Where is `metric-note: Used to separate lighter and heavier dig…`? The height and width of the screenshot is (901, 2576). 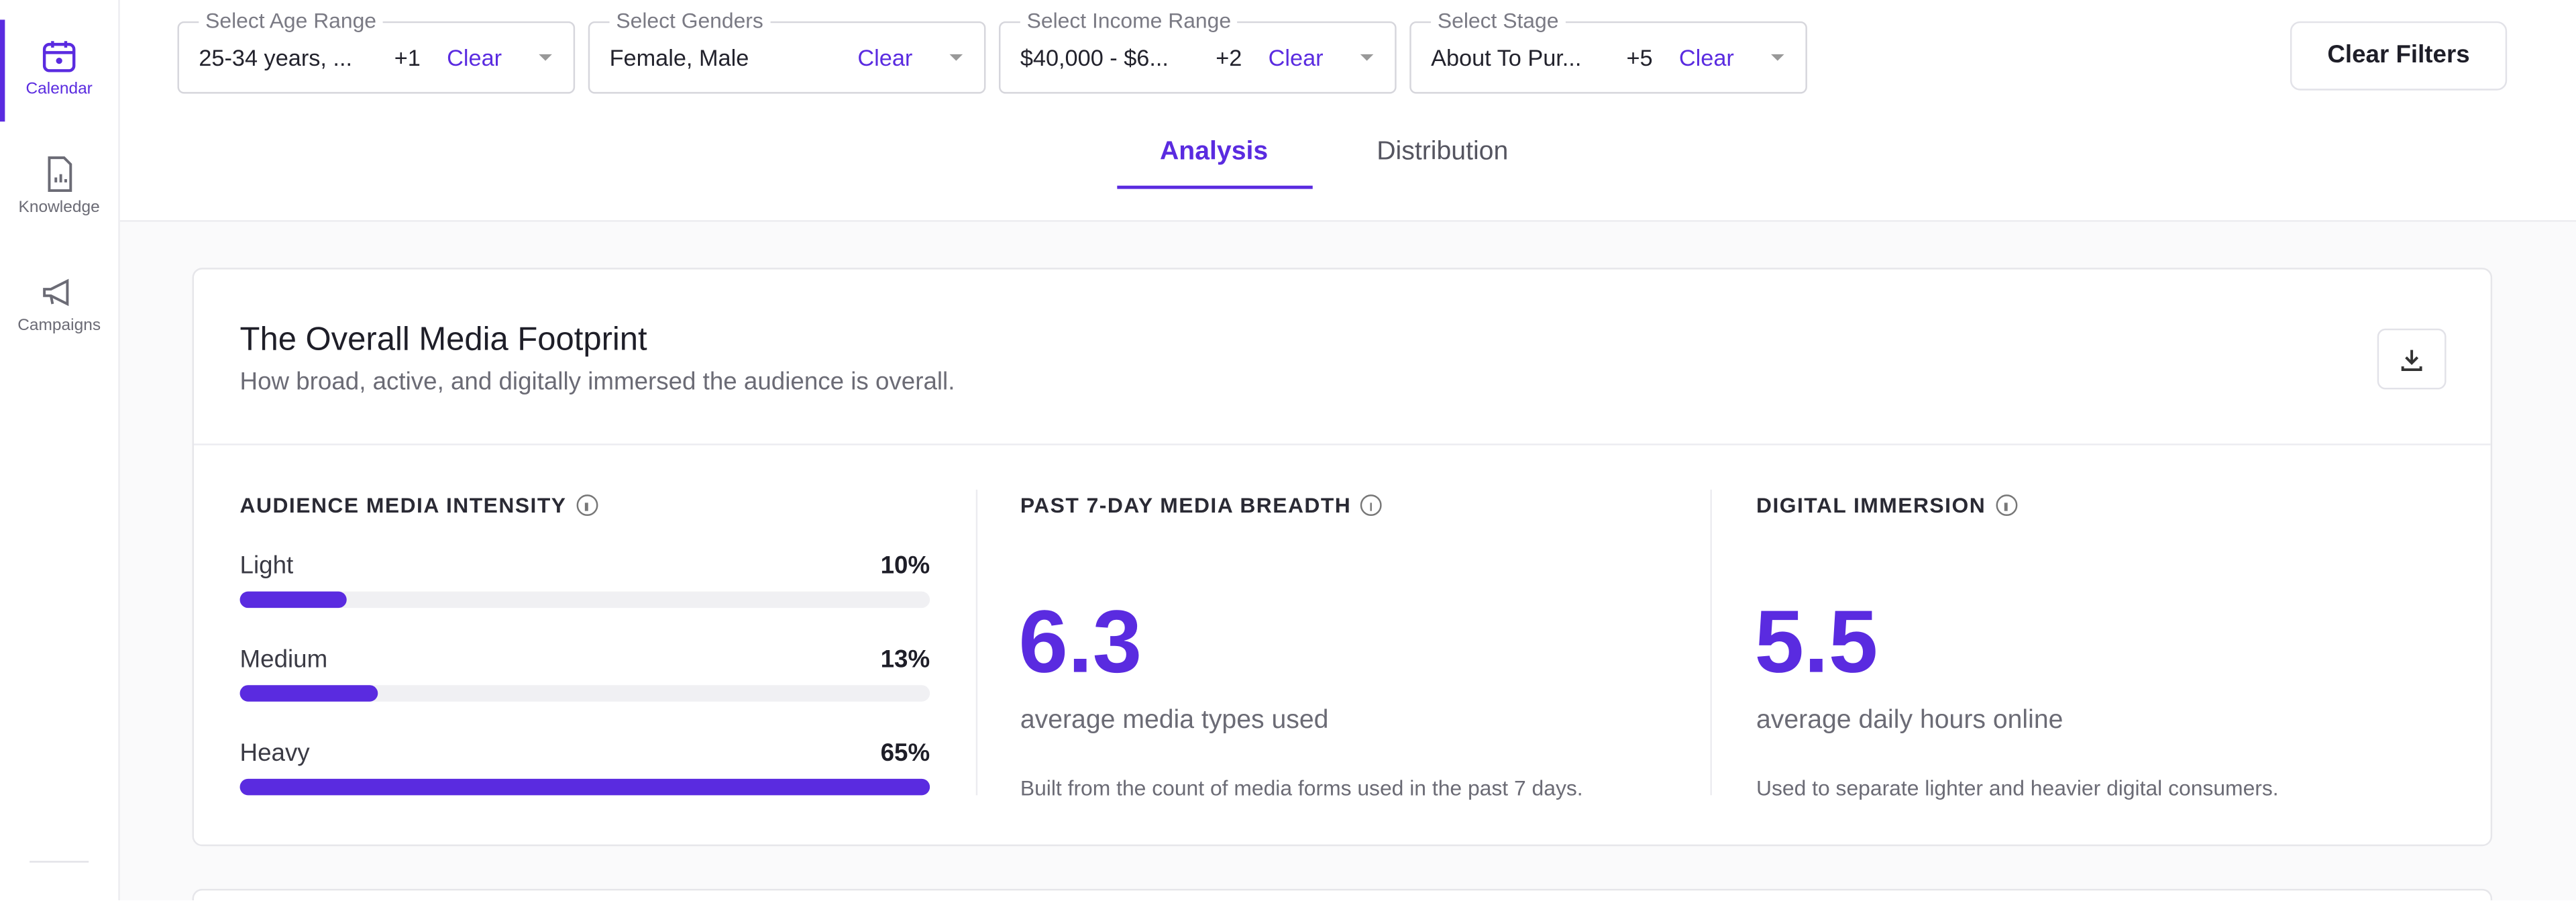 metric-note: Used to separate lighter and heavier dig… is located at coordinates (2017, 787).